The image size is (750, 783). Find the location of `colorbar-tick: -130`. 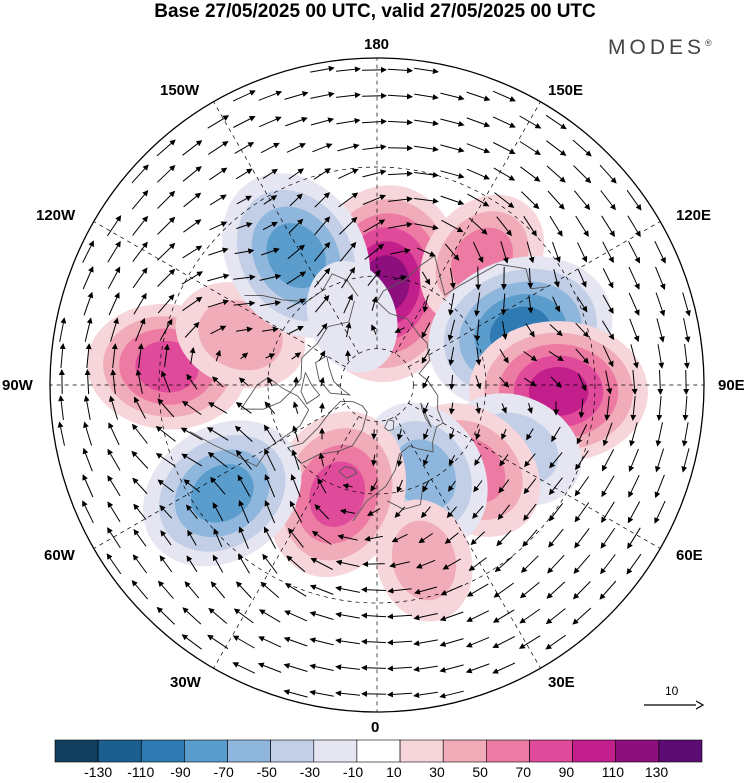

colorbar-tick: -130 is located at coordinates (98, 772).